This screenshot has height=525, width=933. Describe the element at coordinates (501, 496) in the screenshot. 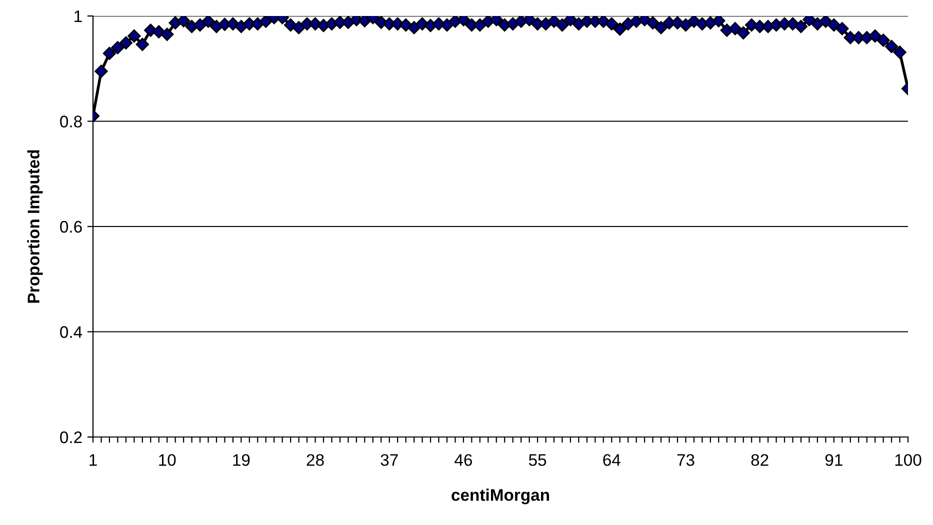

I see `x-axis-title: centiMorgan` at that location.